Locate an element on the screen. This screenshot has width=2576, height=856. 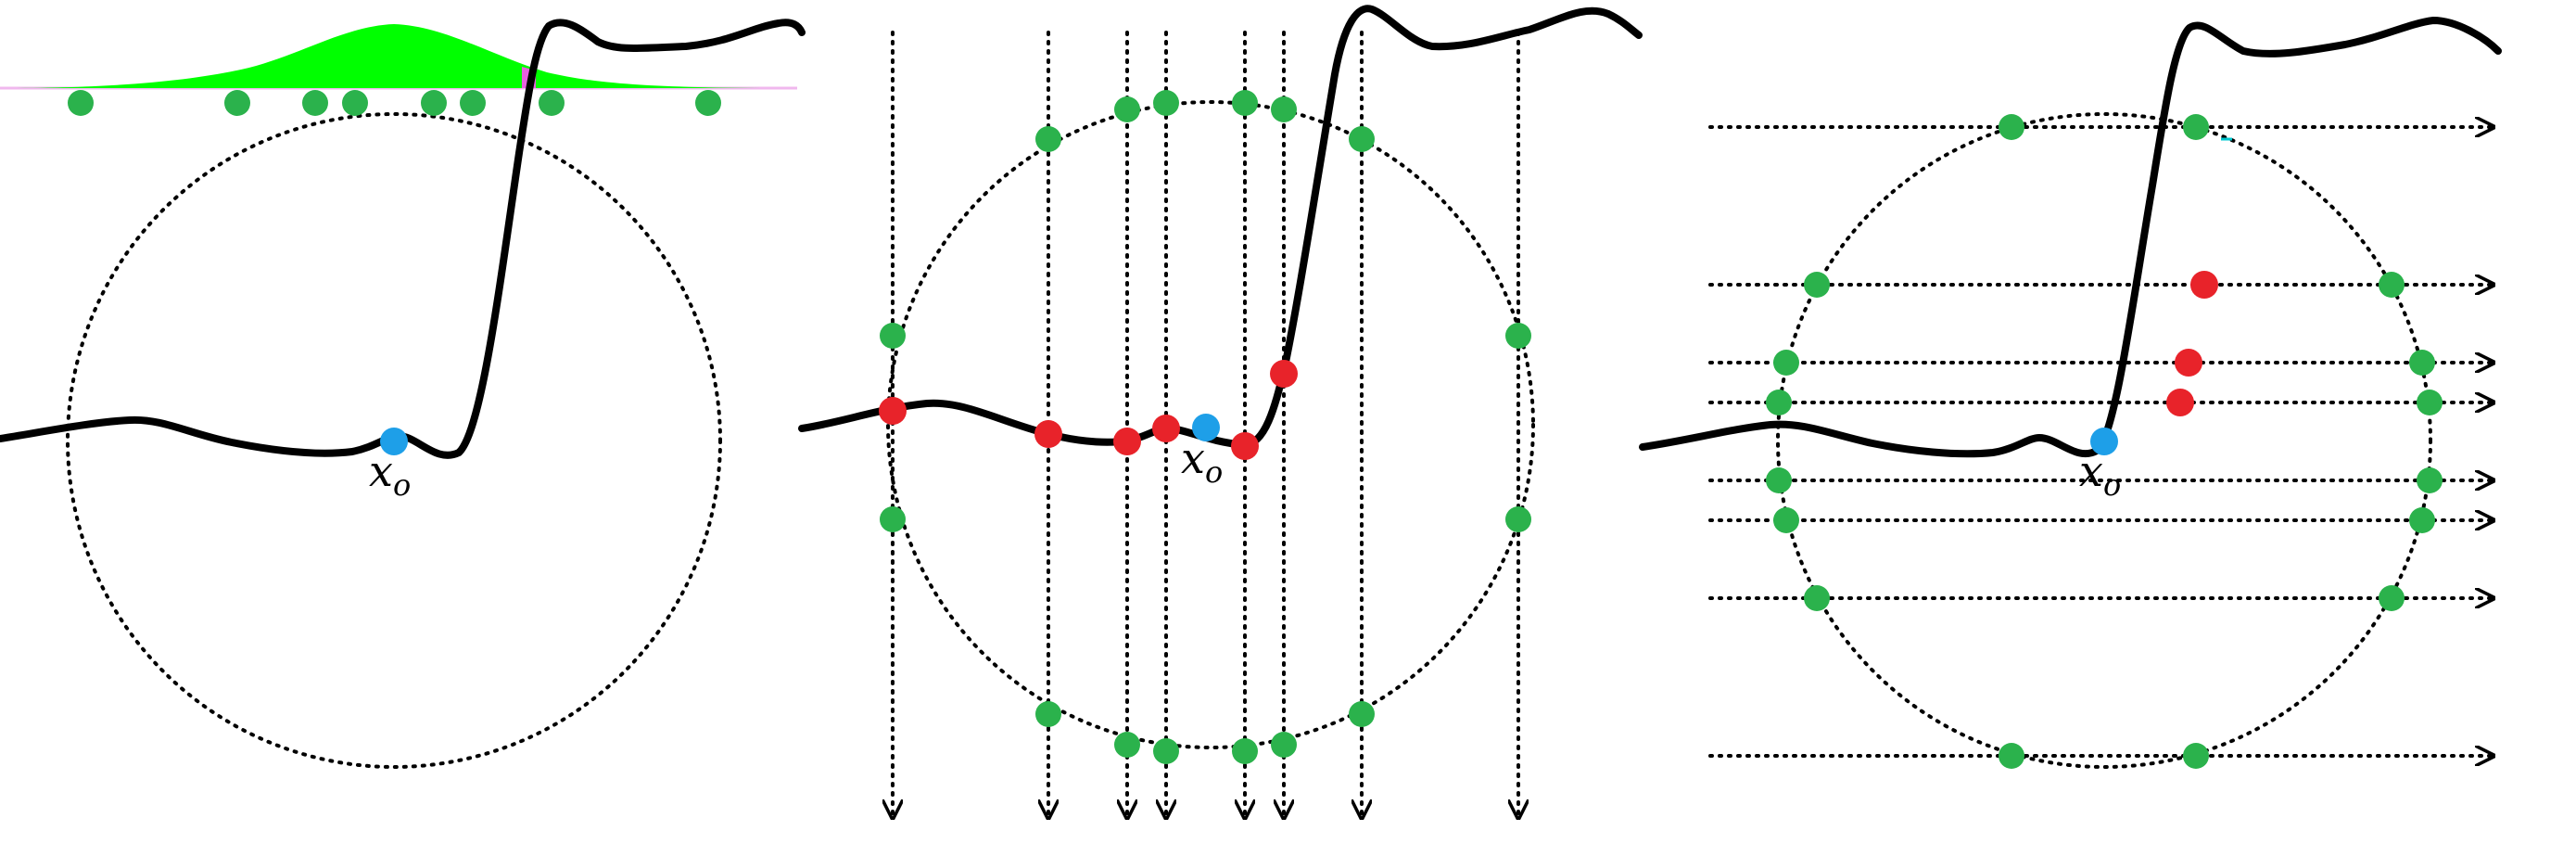
density-curve is located at coordinates (398, 56).